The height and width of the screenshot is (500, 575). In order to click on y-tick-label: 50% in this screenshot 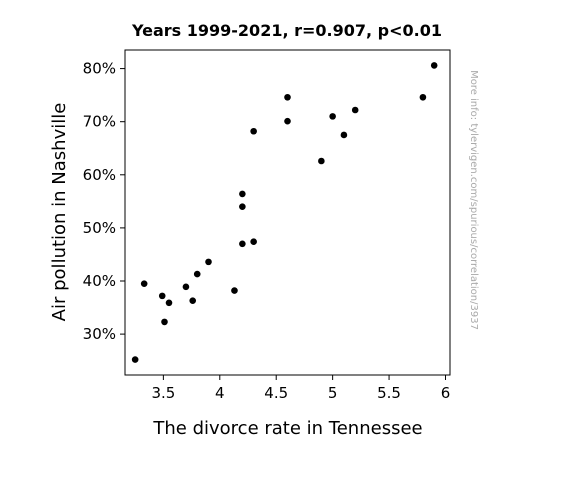, I will do `click(99, 228)`.